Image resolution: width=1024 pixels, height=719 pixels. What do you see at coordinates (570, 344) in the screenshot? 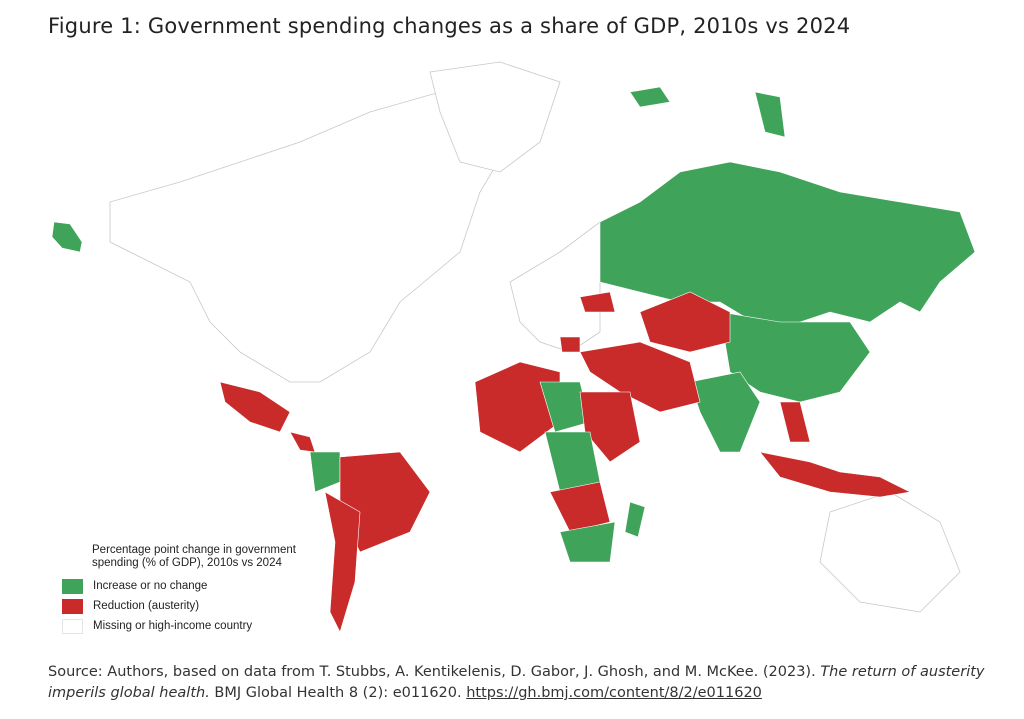
I see `region-balkans` at bounding box center [570, 344].